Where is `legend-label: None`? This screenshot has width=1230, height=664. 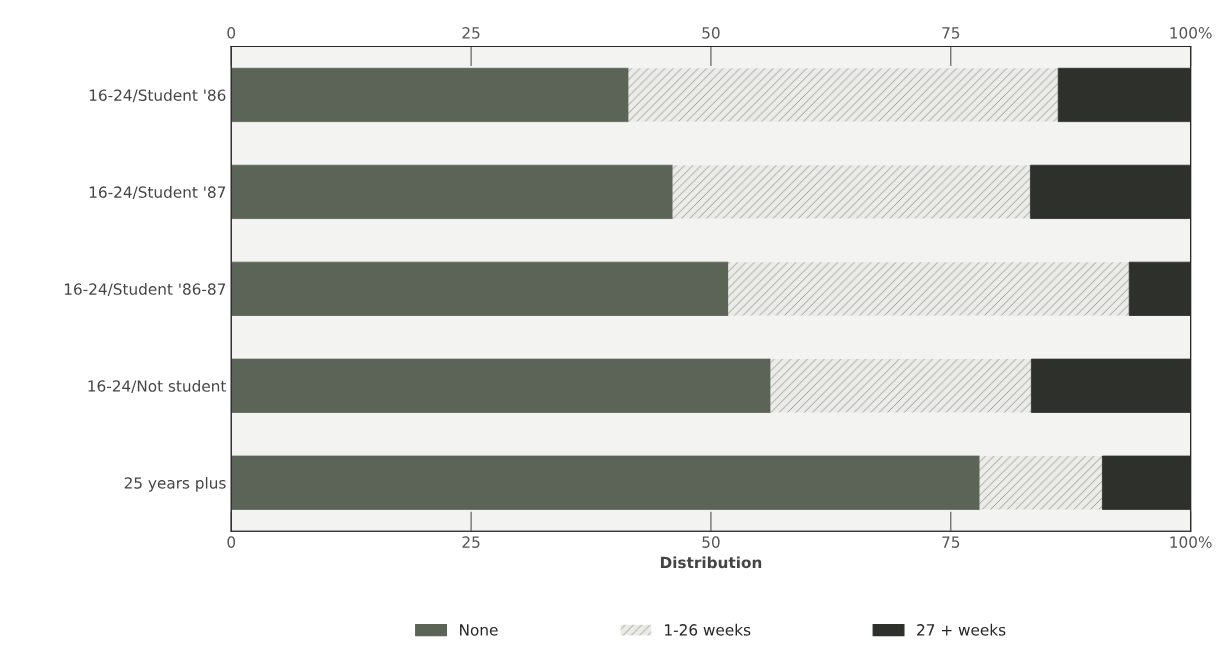 legend-label: None is located at coordinates (479, 630).